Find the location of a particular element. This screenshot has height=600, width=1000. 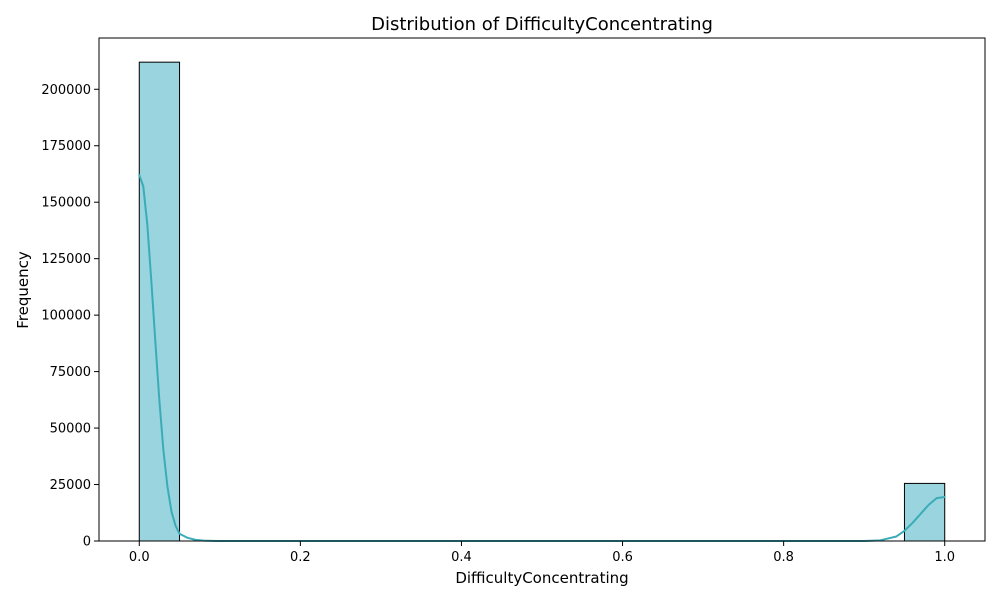

x-tick-label: 0.0 is located at coordinates (139, 557).